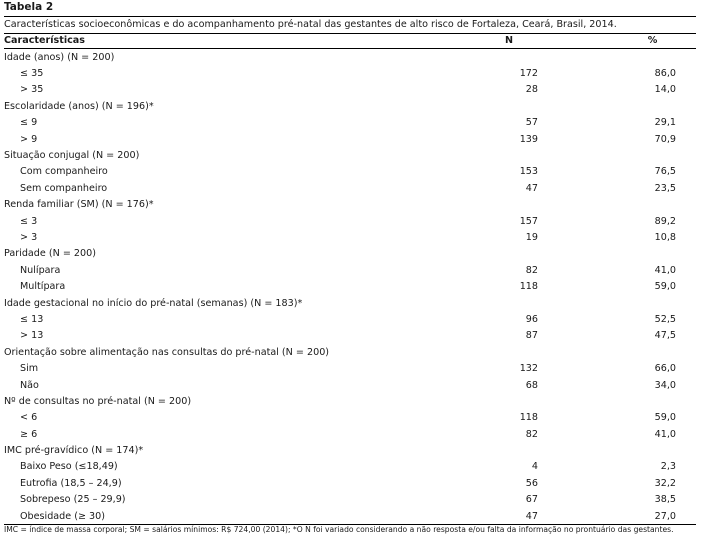 This screenshot has height=538, width=701. Describe the element at coordinates (350, 385) in the screenshot. I see `table-row: Não 68 34,0` at that location.